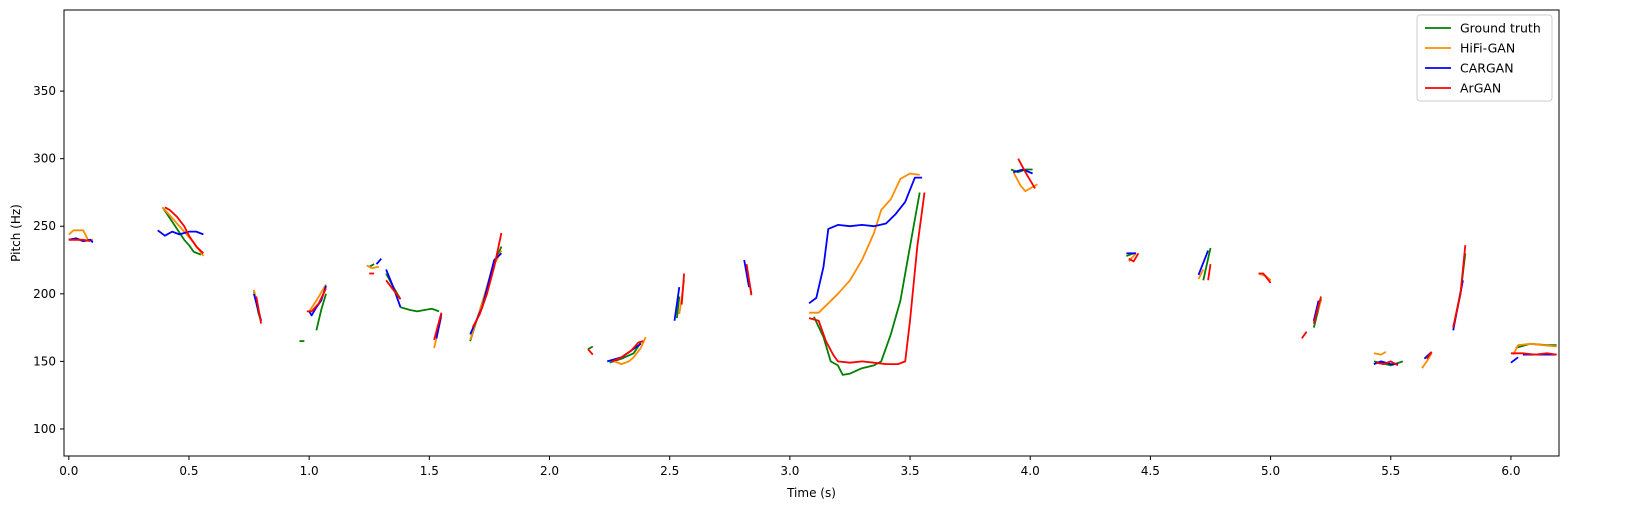  Describe the element at coordinates (909, 471) in the screenshot. I see `x-tick-label: 3.5` at that location.